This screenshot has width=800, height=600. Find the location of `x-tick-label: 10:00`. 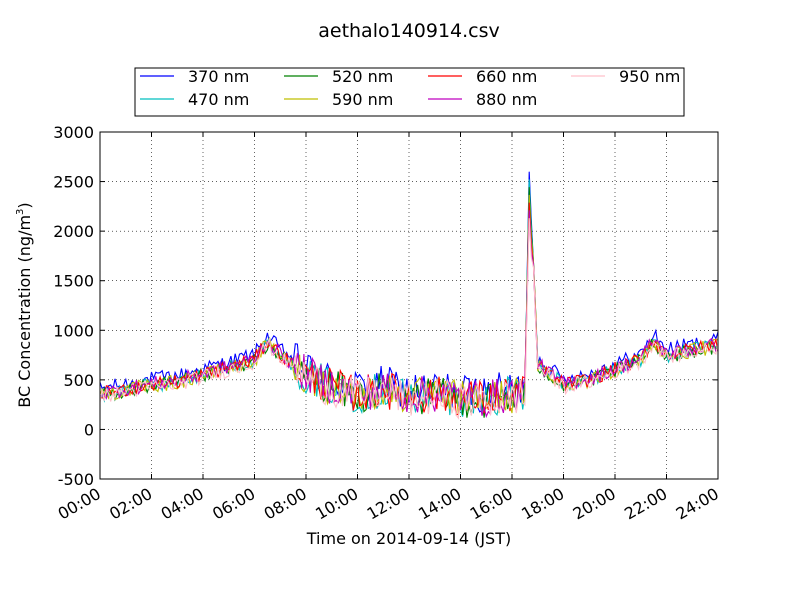

x-tick-label: 10:00 is located at coordinates (336, 504).